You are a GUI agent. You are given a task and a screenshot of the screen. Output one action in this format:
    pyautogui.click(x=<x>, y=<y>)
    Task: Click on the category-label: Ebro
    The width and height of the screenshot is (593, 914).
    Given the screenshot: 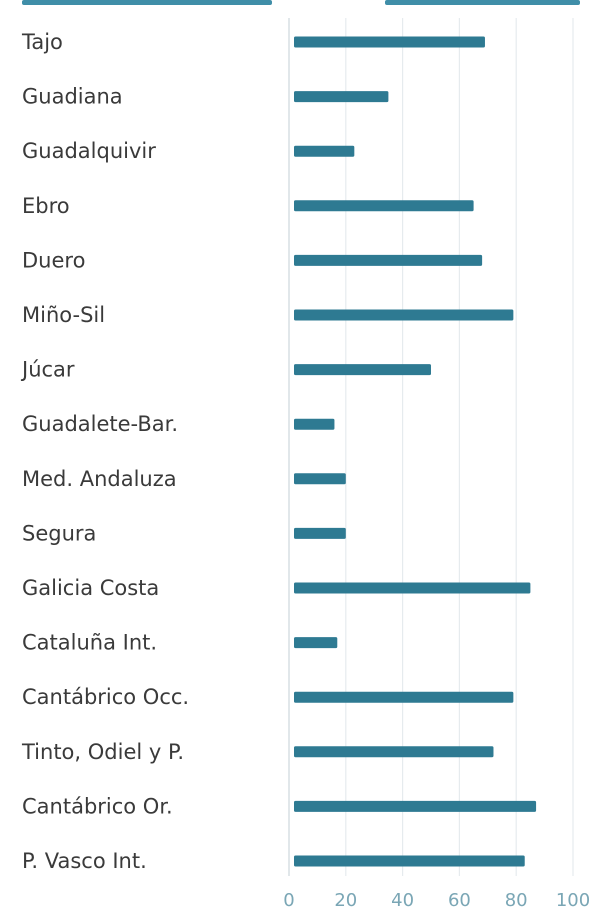 What is the action you would take?
    pyautogui.click(x=46, y=206)
    